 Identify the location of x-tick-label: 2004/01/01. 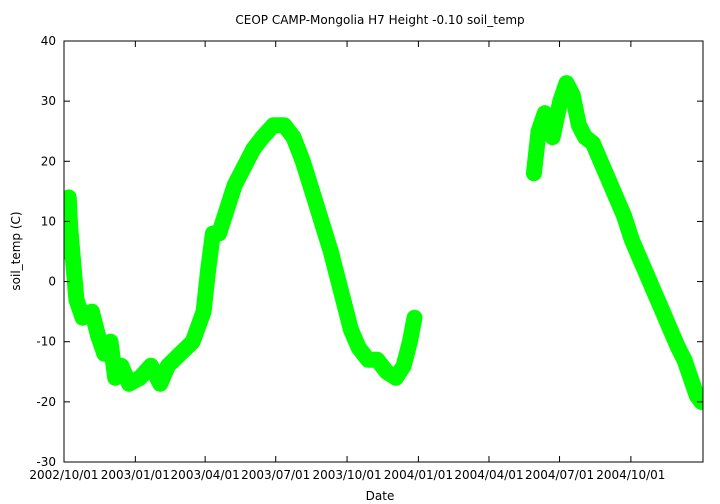
(418, 475).